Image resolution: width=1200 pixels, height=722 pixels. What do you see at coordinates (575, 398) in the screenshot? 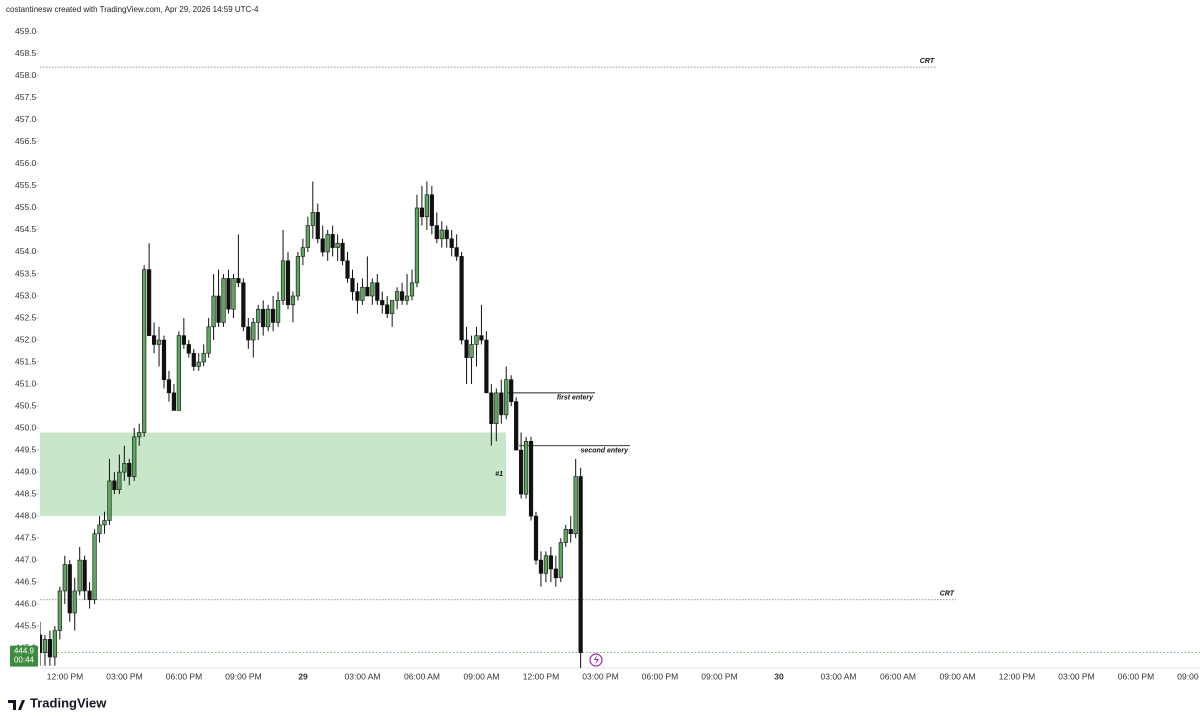
I see `line-label: first entery` at bounding box center [575, 398].